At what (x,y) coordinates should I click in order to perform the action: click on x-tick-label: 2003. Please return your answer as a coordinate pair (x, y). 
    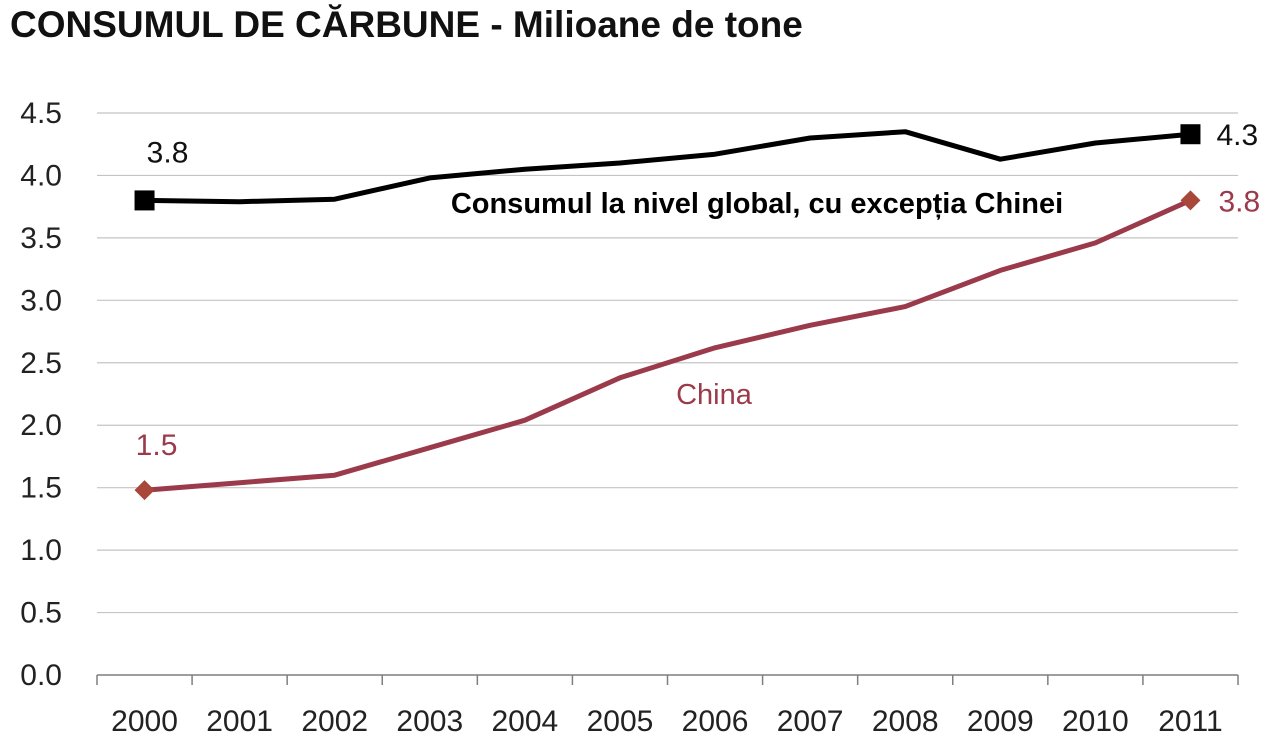
    Looking at the image, I should click on (429, 721).